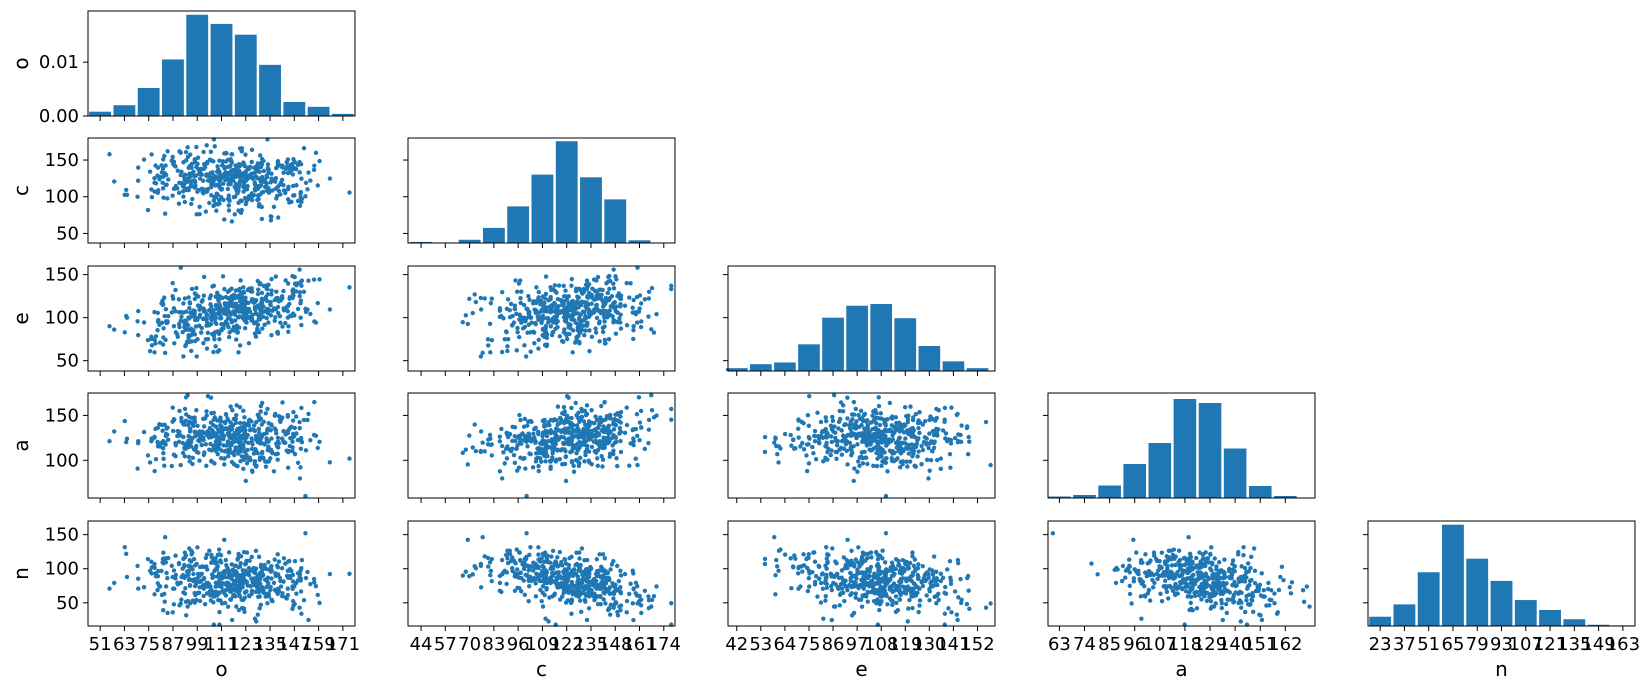  I want to click on panel-a-vs-a, so click(1179, 447).